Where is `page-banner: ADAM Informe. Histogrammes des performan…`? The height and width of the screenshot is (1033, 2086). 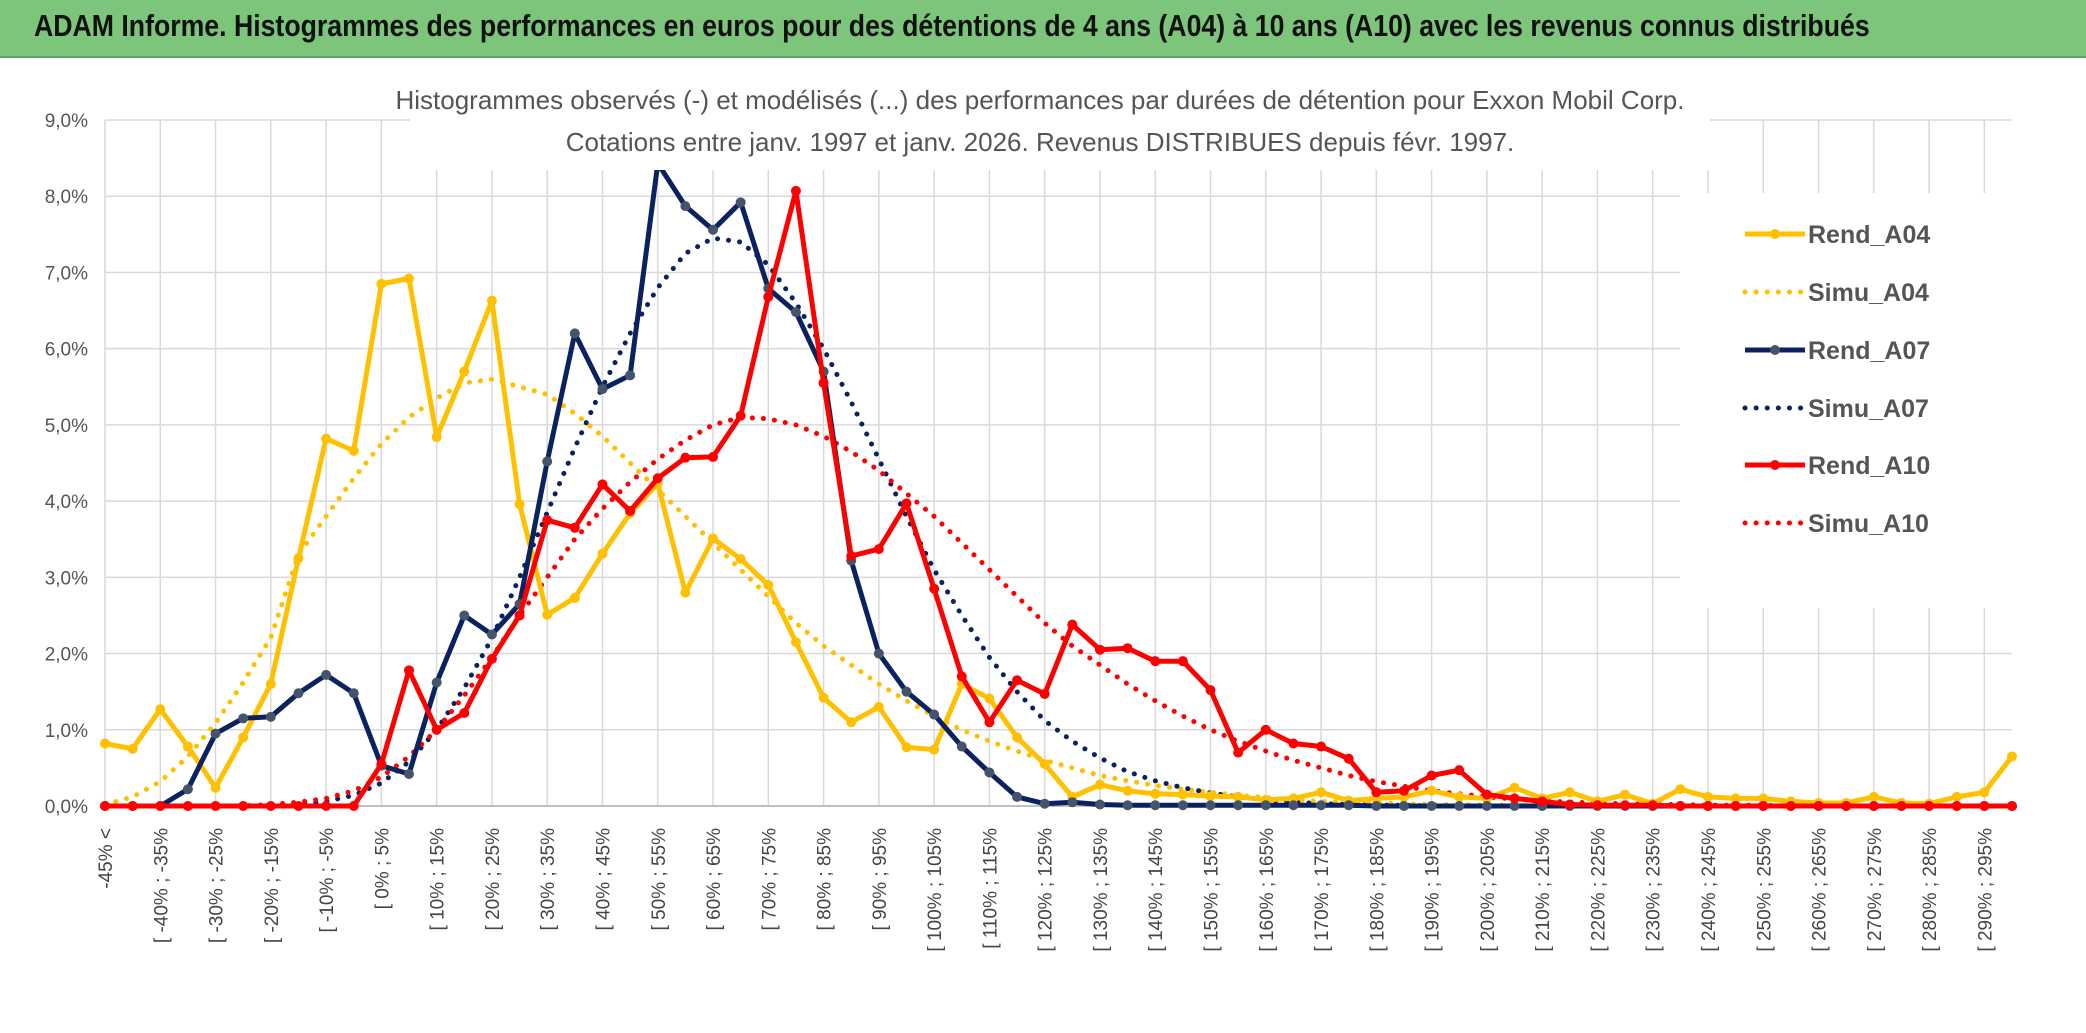 page-banner: ADAM Informe. Histogrammes des performan… is located at coordinates (1043, 29).